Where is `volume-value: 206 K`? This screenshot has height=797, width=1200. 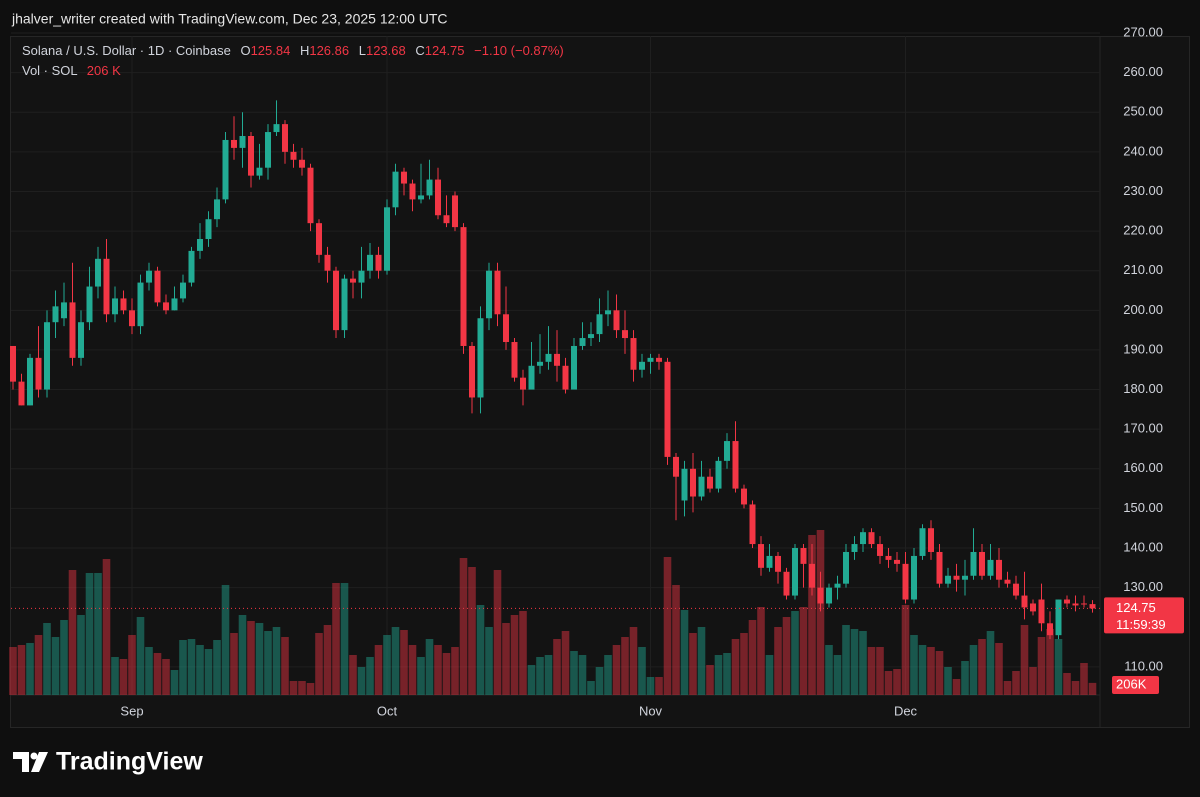
volume-value: 206 K is located at coordinates (104, 70).